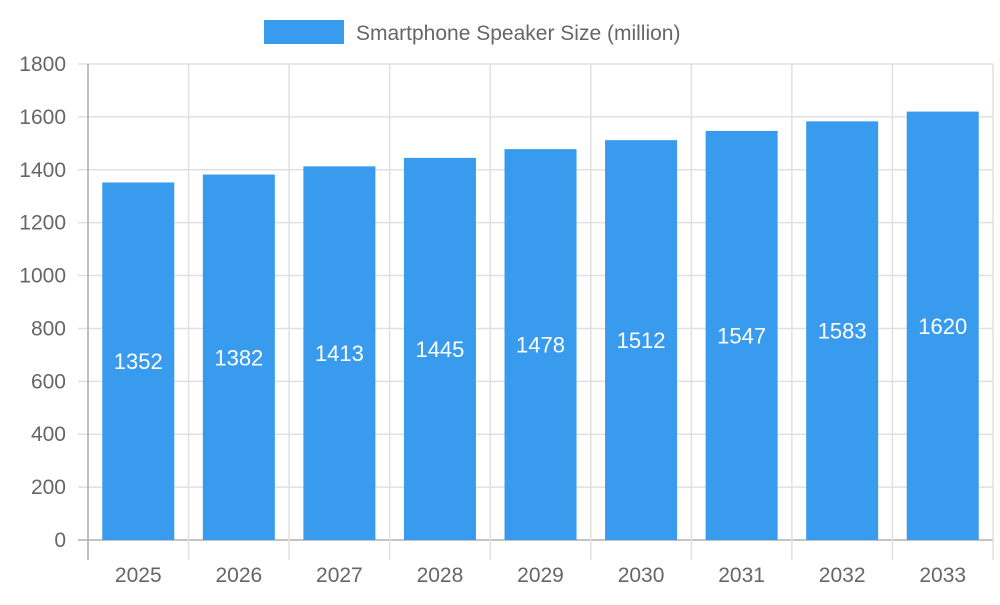 The height and width of the screenshot is (605, 1000). I want to click on data-label: 1352, so click(138, 361).